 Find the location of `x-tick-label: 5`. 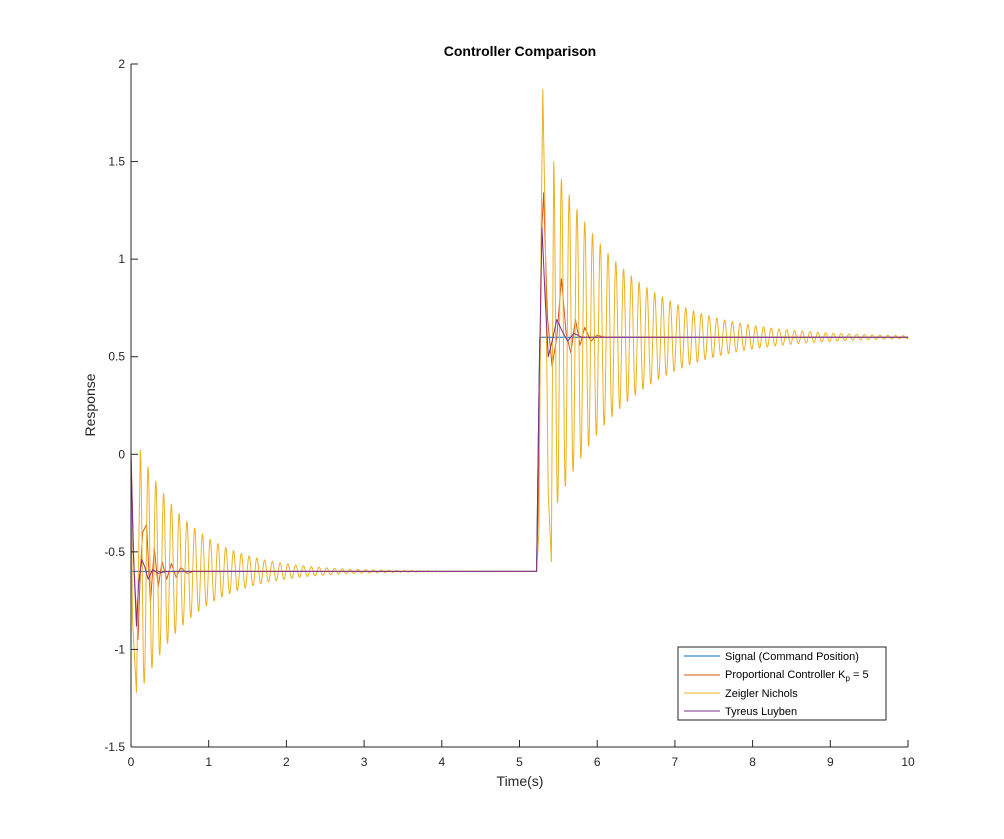

x-tick-label: 5 is located at coordinates (519, 762).